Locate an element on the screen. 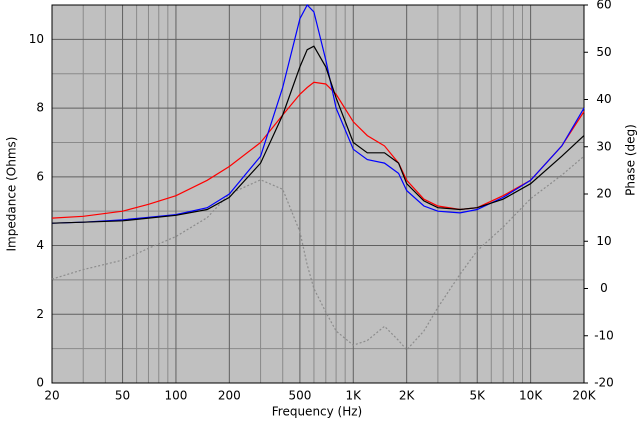 The image size is (643, 423). y2-tick-label: -10 is located at coordinates (604, 335).